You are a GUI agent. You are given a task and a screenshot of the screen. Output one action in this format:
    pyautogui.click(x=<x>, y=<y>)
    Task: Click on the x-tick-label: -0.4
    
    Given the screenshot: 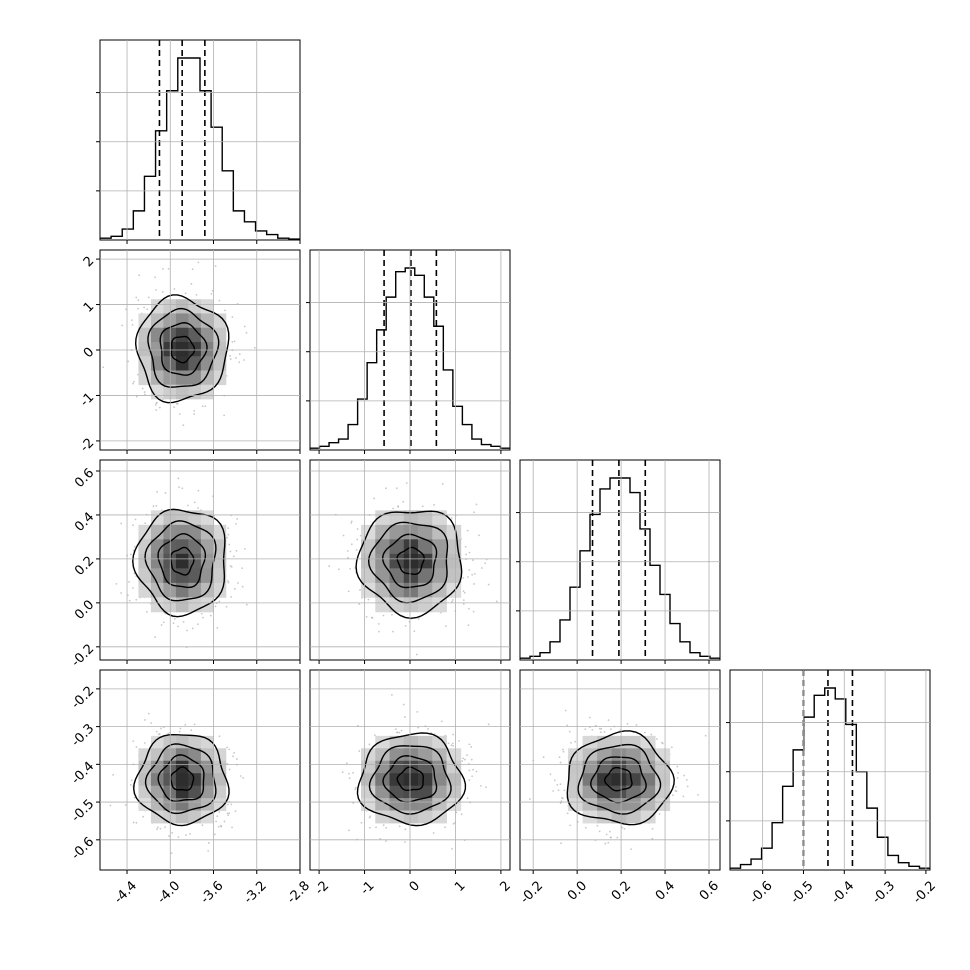 What is the action you would take?
    pyautogui.click(x=843, y=892)
    